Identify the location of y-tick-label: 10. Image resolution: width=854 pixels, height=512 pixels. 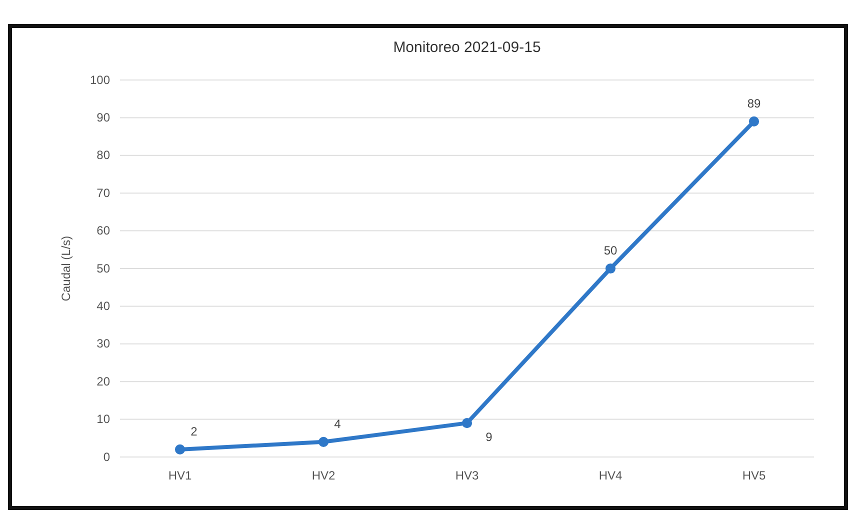
(103, 419).